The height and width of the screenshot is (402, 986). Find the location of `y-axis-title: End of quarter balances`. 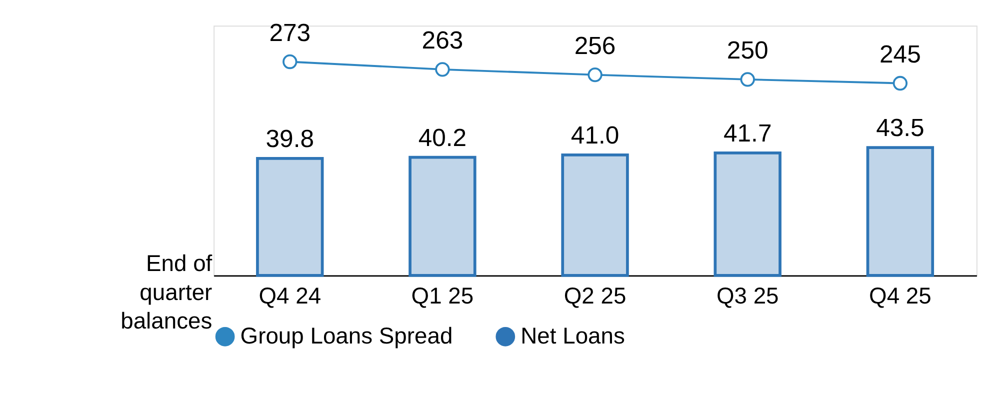

y-axis-title: End of quarter balances is located at coordinates (166, 292).